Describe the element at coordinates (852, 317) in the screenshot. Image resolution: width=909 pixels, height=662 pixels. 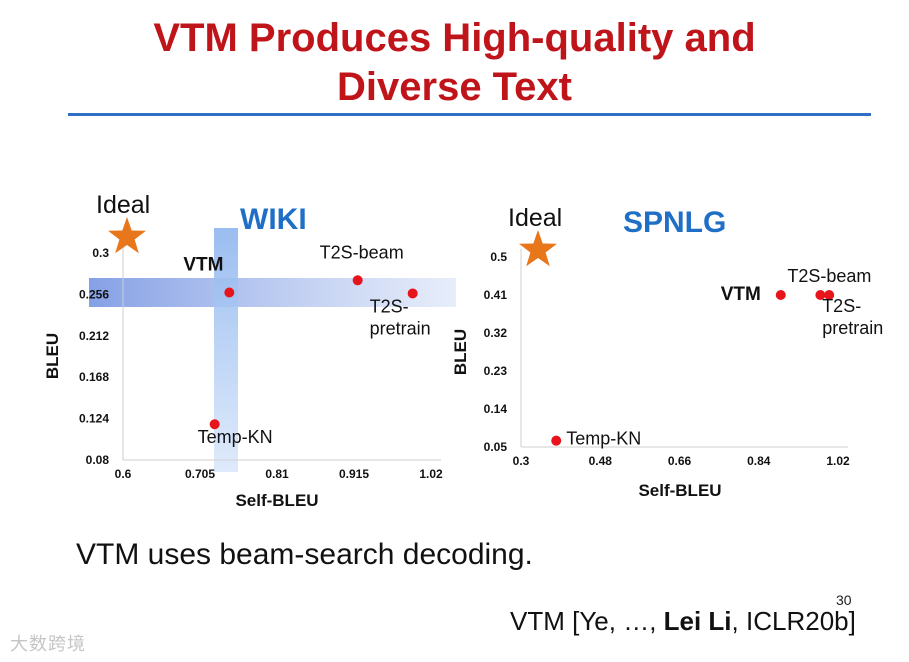
I see `panel2-point-label: T2S-pretrain` at that location.